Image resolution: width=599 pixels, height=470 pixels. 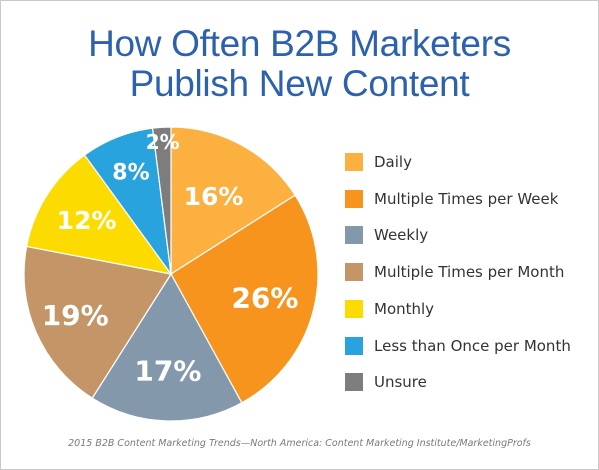 What do you see at coordinates (401, 235) in the screenshot?
I see `legend-label: Weekly` at bounding box center [401, 235].